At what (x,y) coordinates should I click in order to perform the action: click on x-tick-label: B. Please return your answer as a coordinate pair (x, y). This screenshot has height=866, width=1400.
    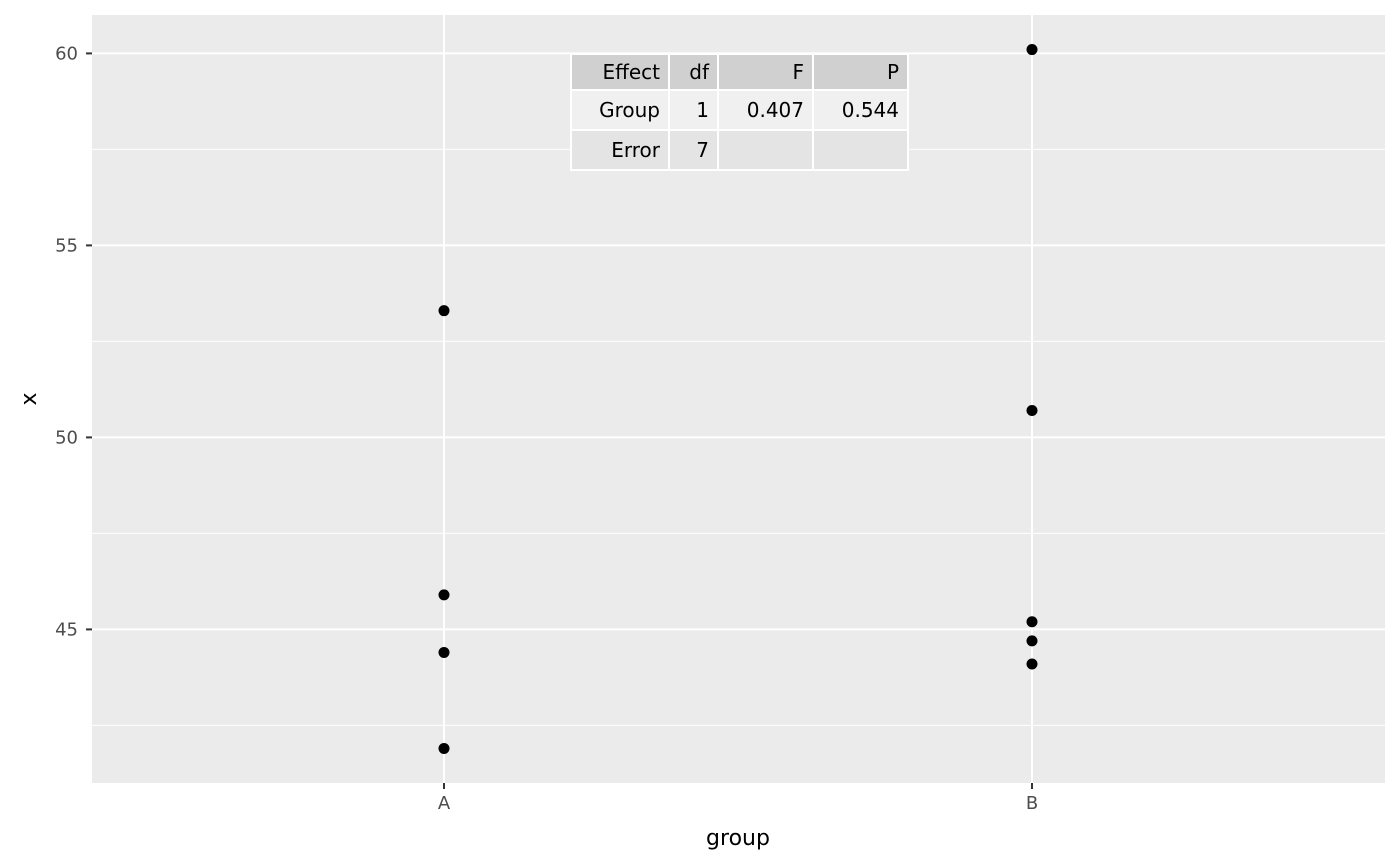
    Looking at the image, I should click on (1032, 803).